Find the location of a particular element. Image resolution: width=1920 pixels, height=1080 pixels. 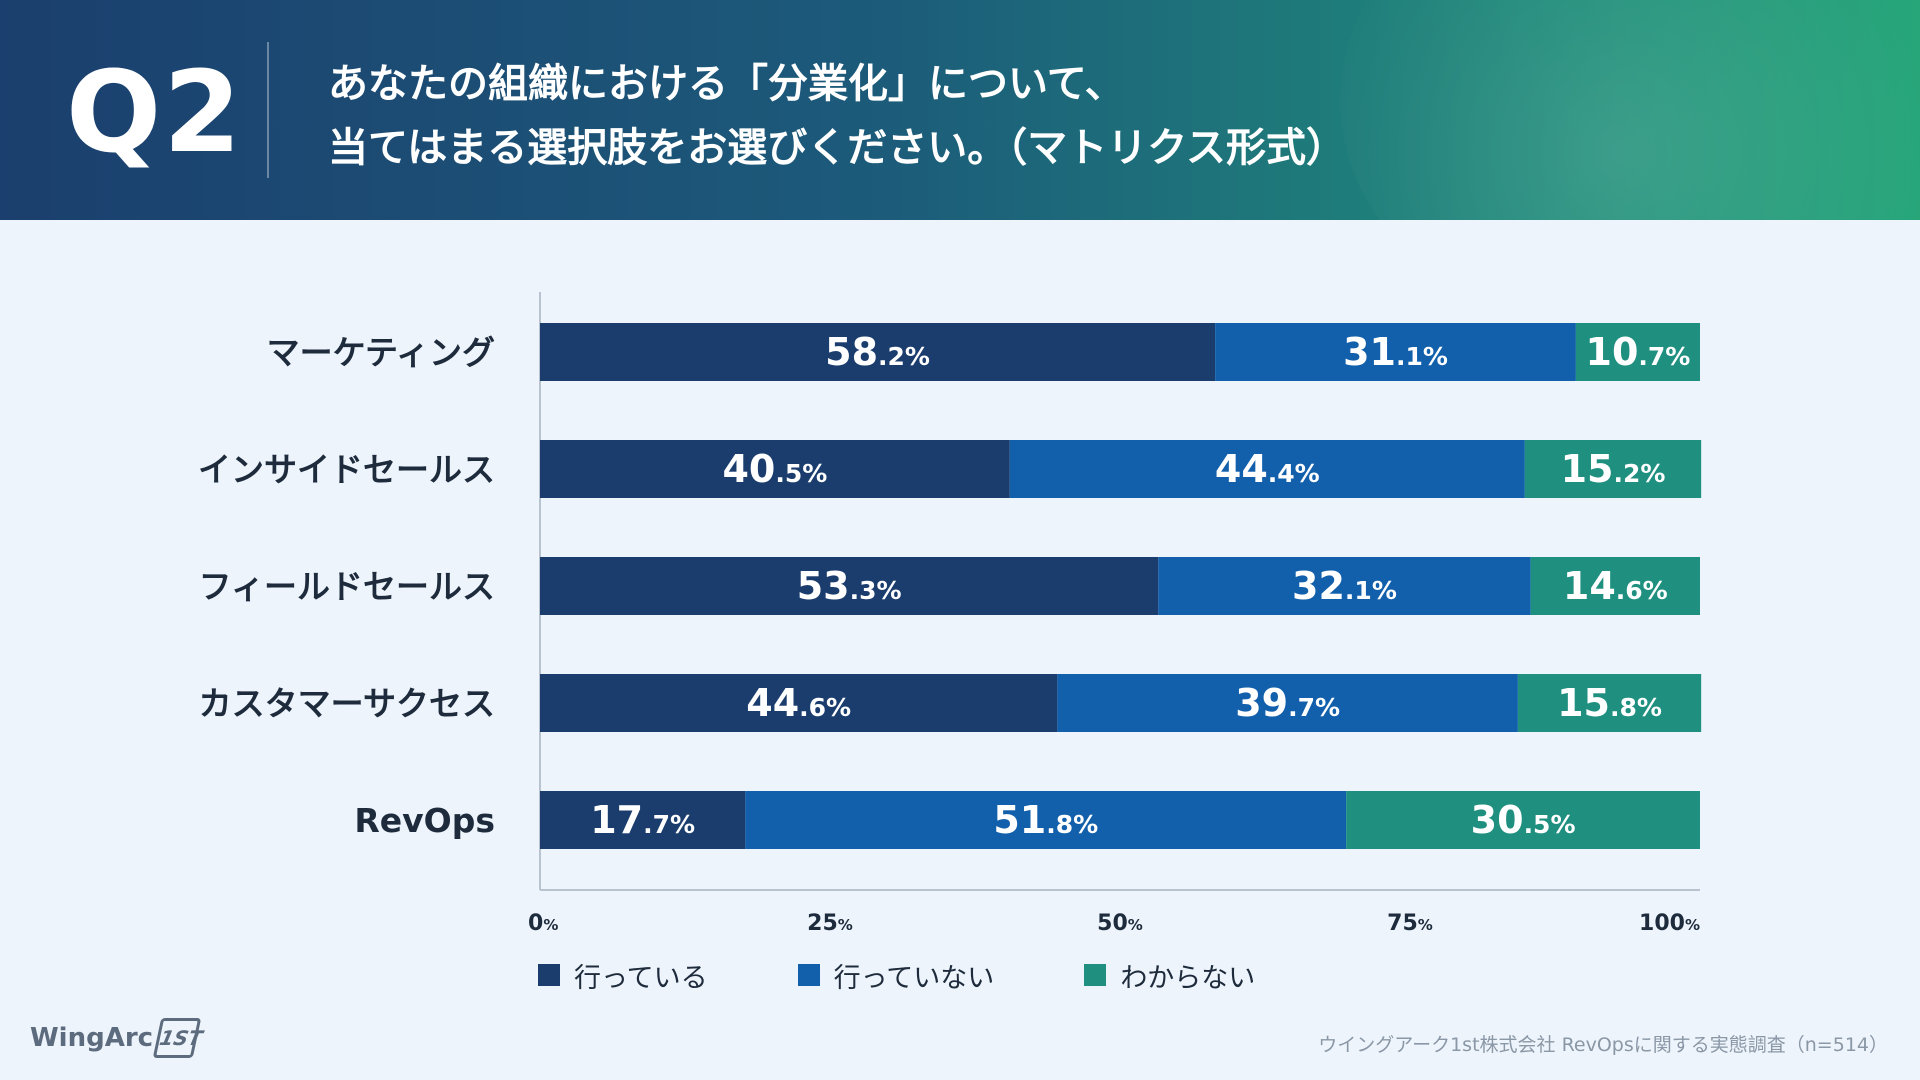

data-label: 31.1% is located at coordinates (1395, 352).